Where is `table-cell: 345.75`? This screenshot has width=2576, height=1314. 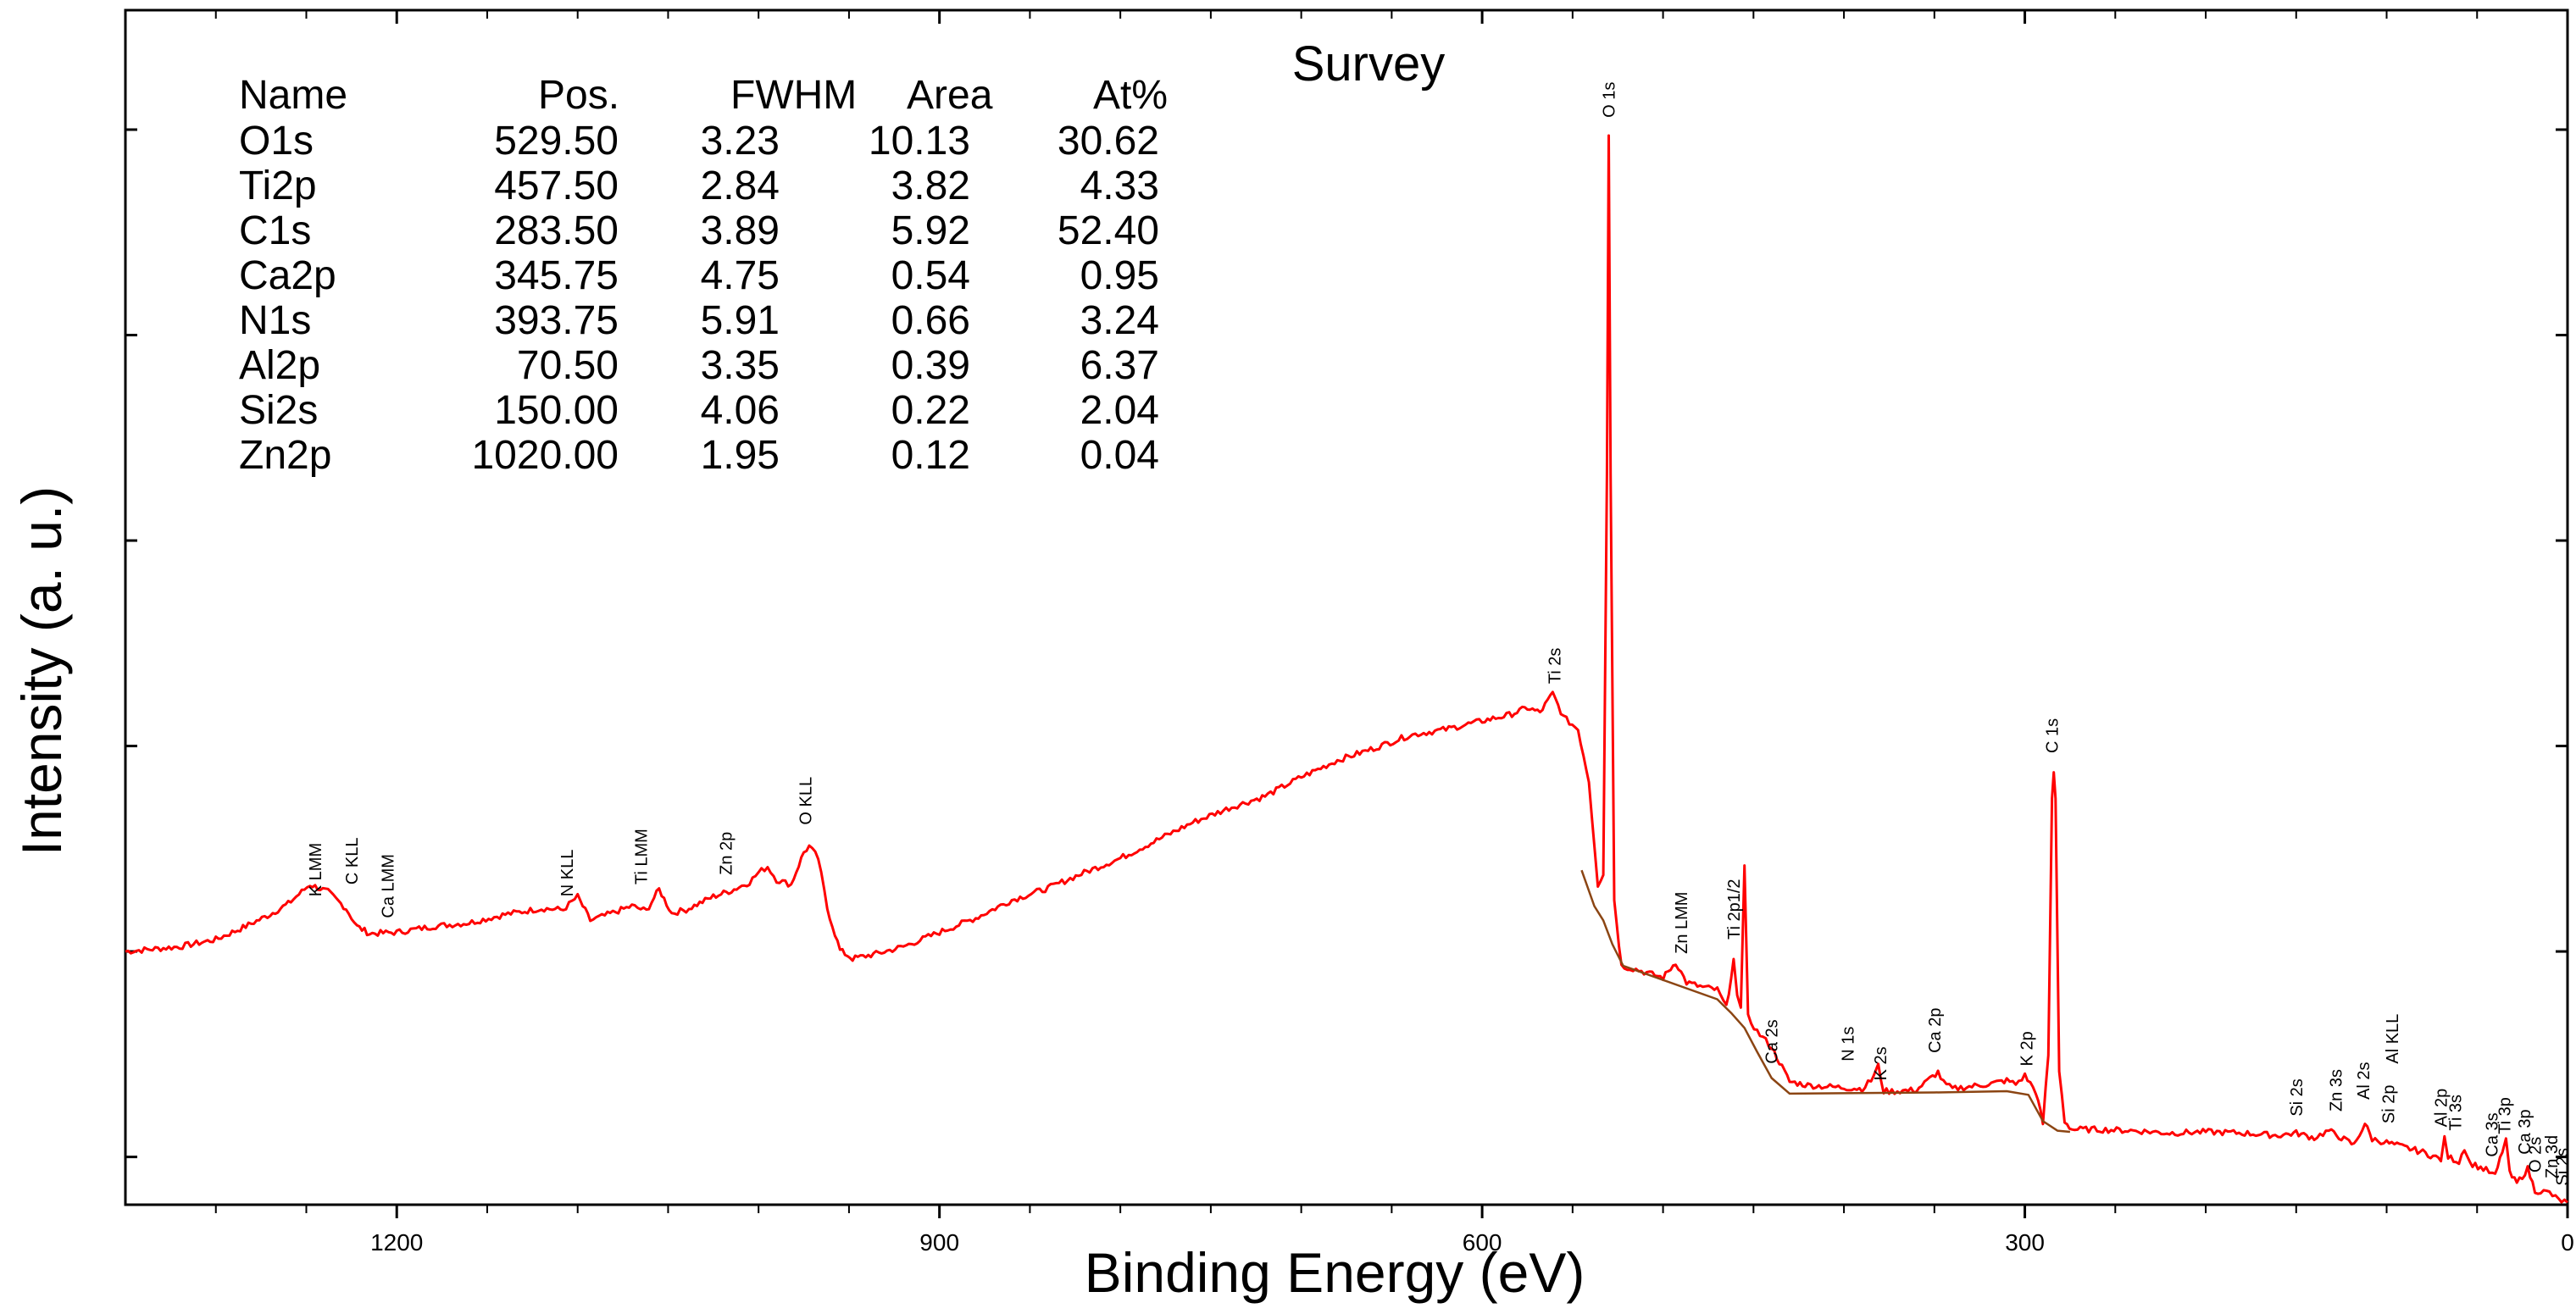
table-cell: 345.75 is located at coordinates (556, 275).